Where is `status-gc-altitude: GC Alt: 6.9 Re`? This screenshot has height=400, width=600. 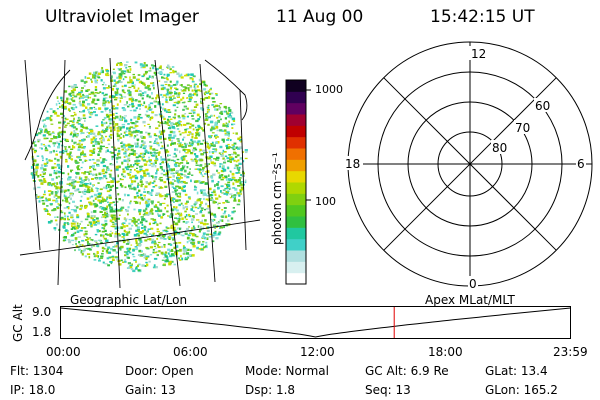
status-gc-altitude: GC Alt: 6.9 Re is located at coordinates (407, 371).